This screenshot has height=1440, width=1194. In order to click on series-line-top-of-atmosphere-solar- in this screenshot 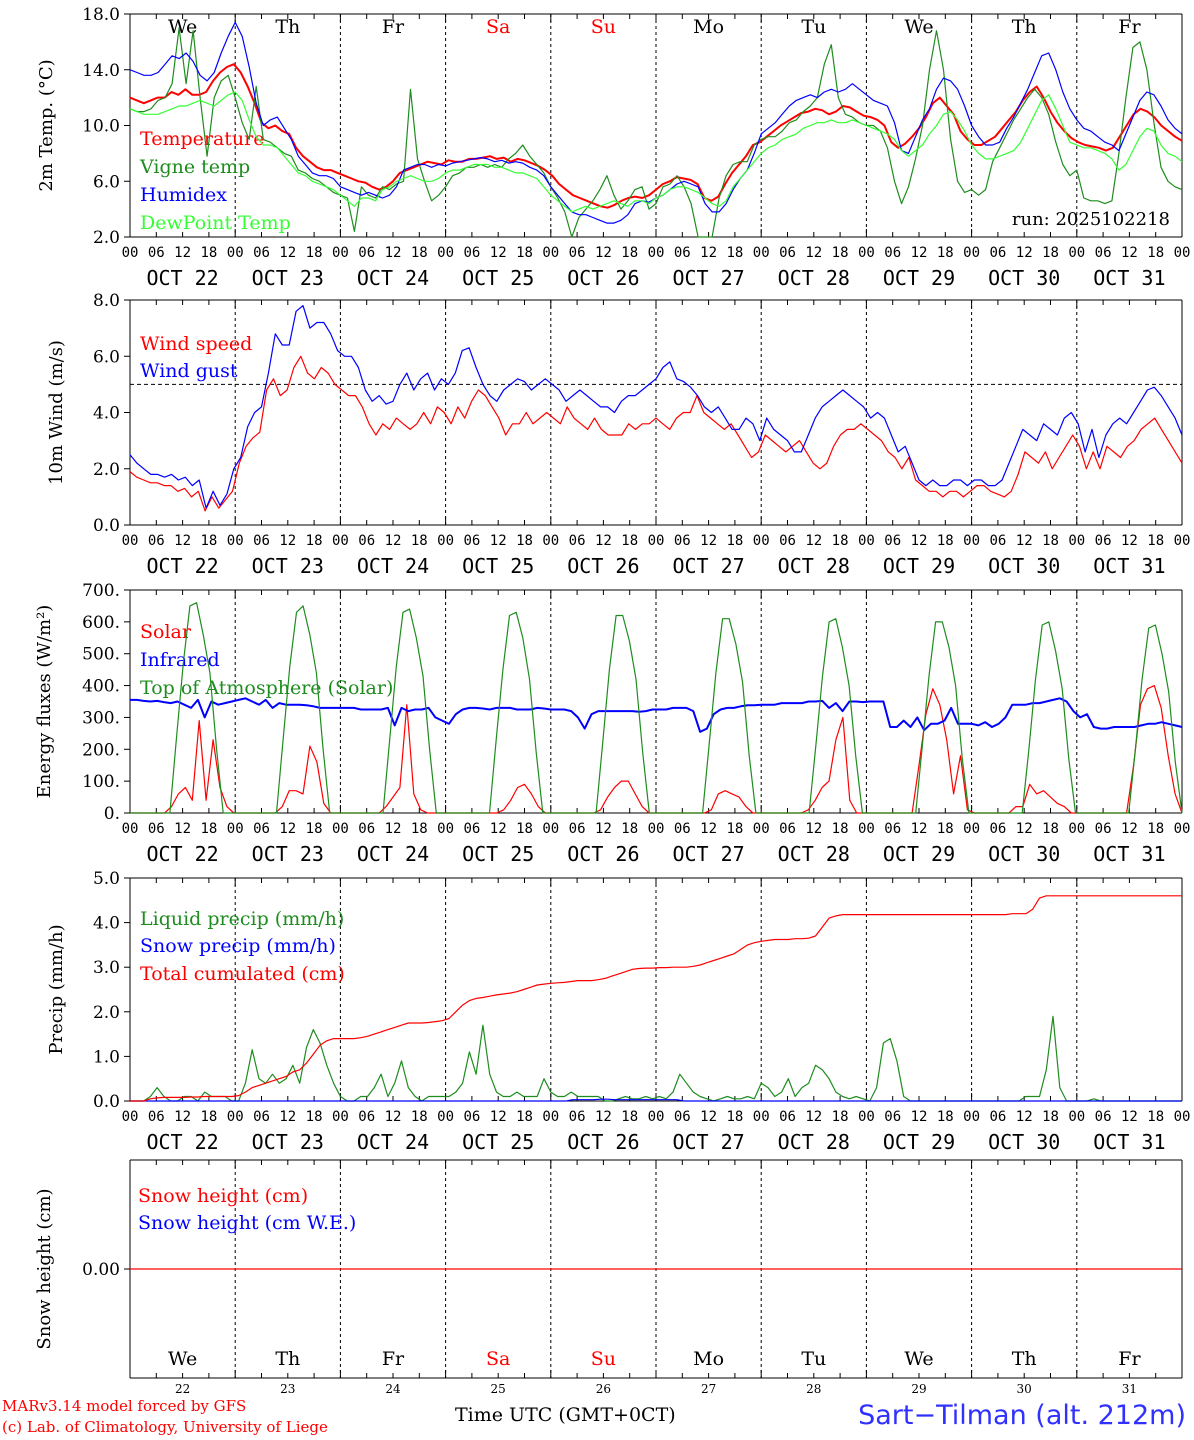, I will do `click(656, 708)`.